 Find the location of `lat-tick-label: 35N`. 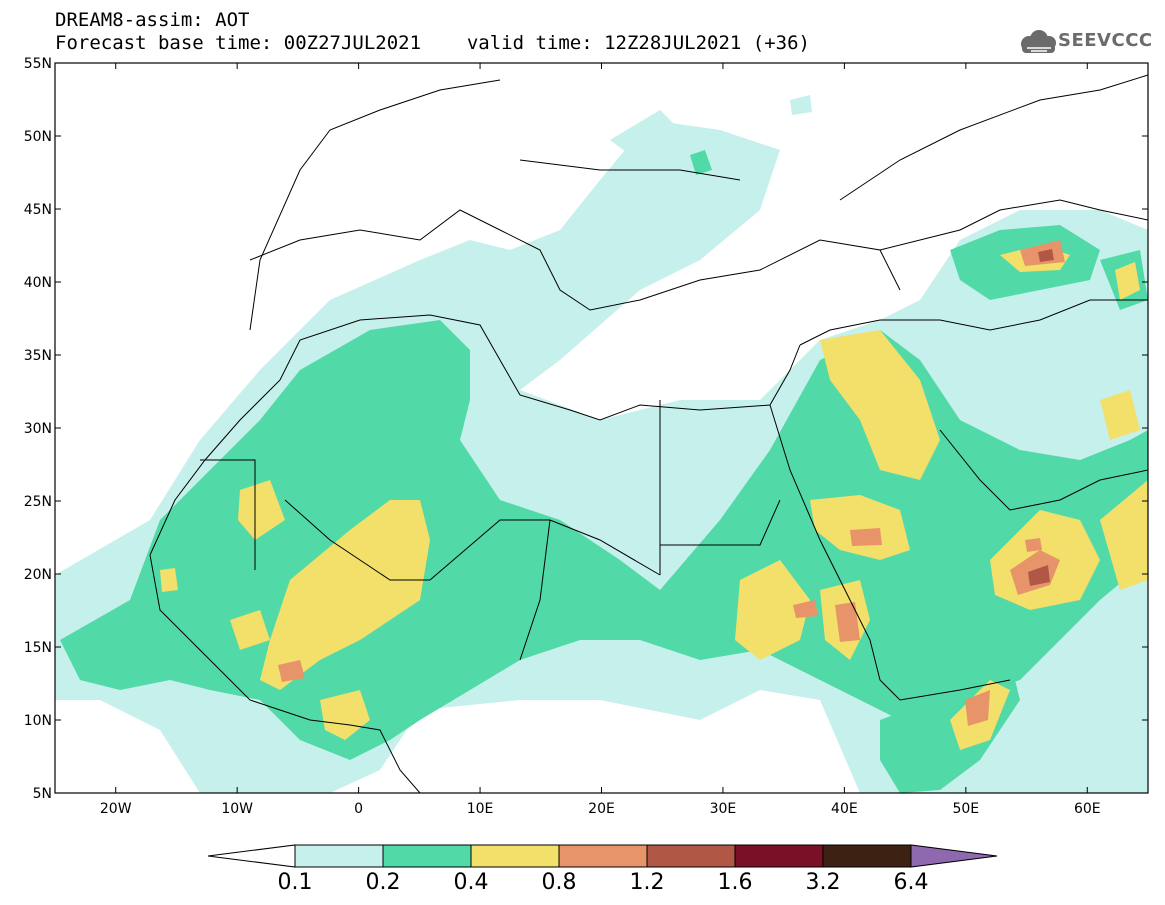

lat-tick-label: 35N is located at coordinates (38, 356).